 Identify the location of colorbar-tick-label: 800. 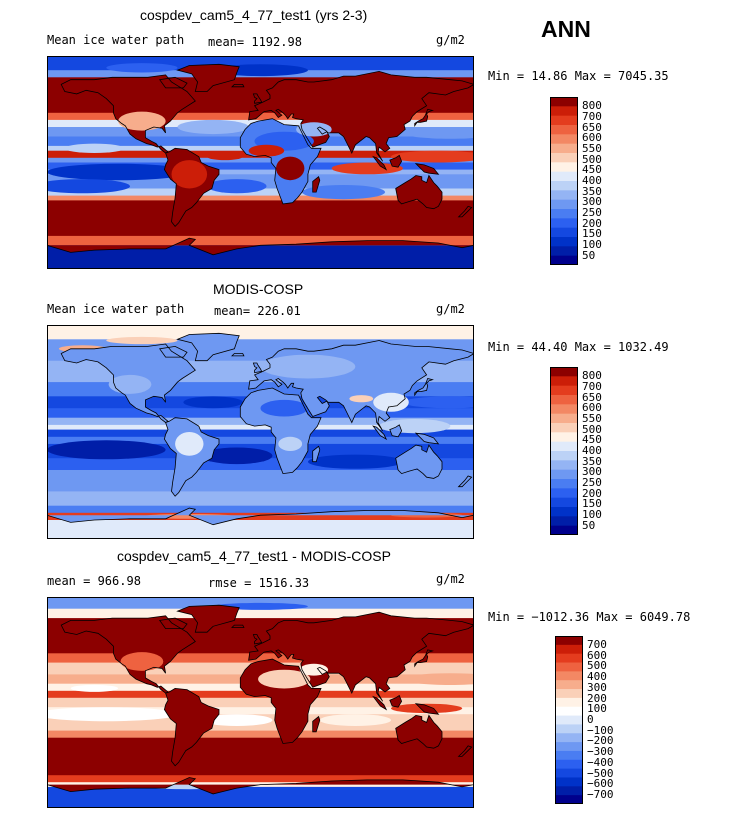
(592, 376).